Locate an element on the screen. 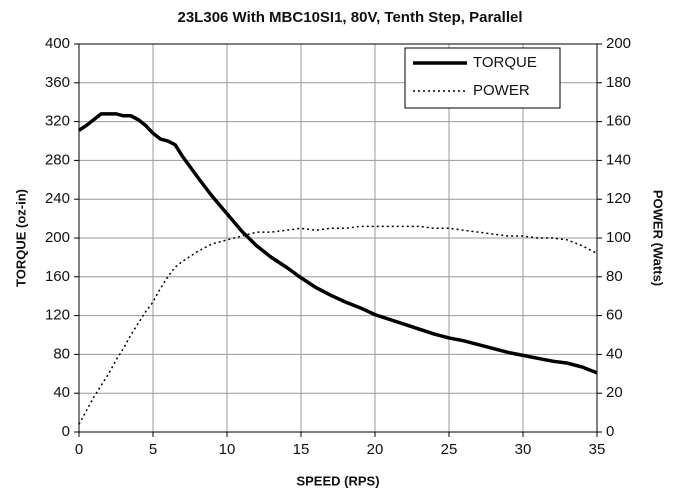 The width and height of the screenshot is (673, 492). y-tick-label: 200 is located at coordinates (57, 237).